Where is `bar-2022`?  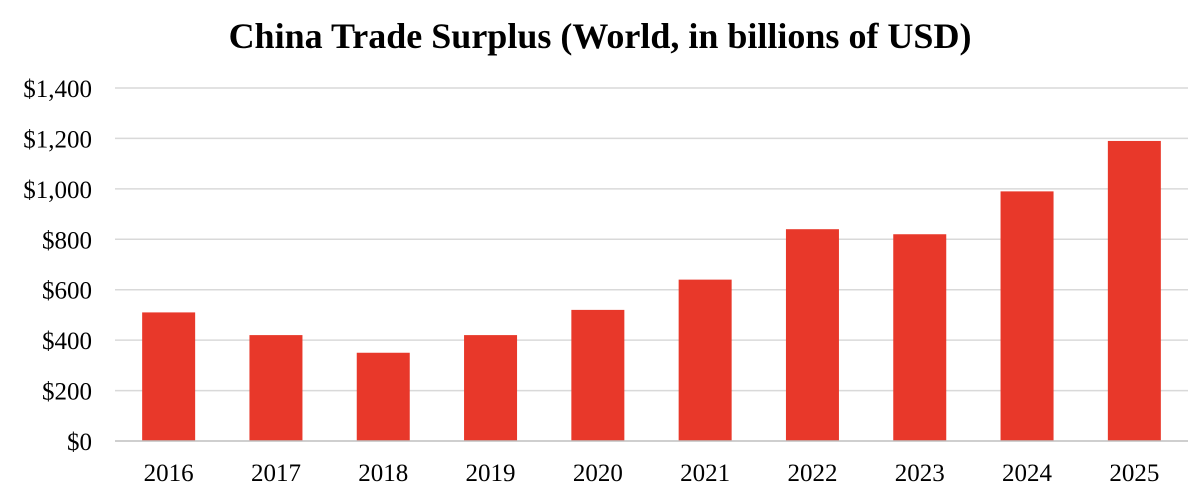
bar-2022 is located at coordinates (812, 335).